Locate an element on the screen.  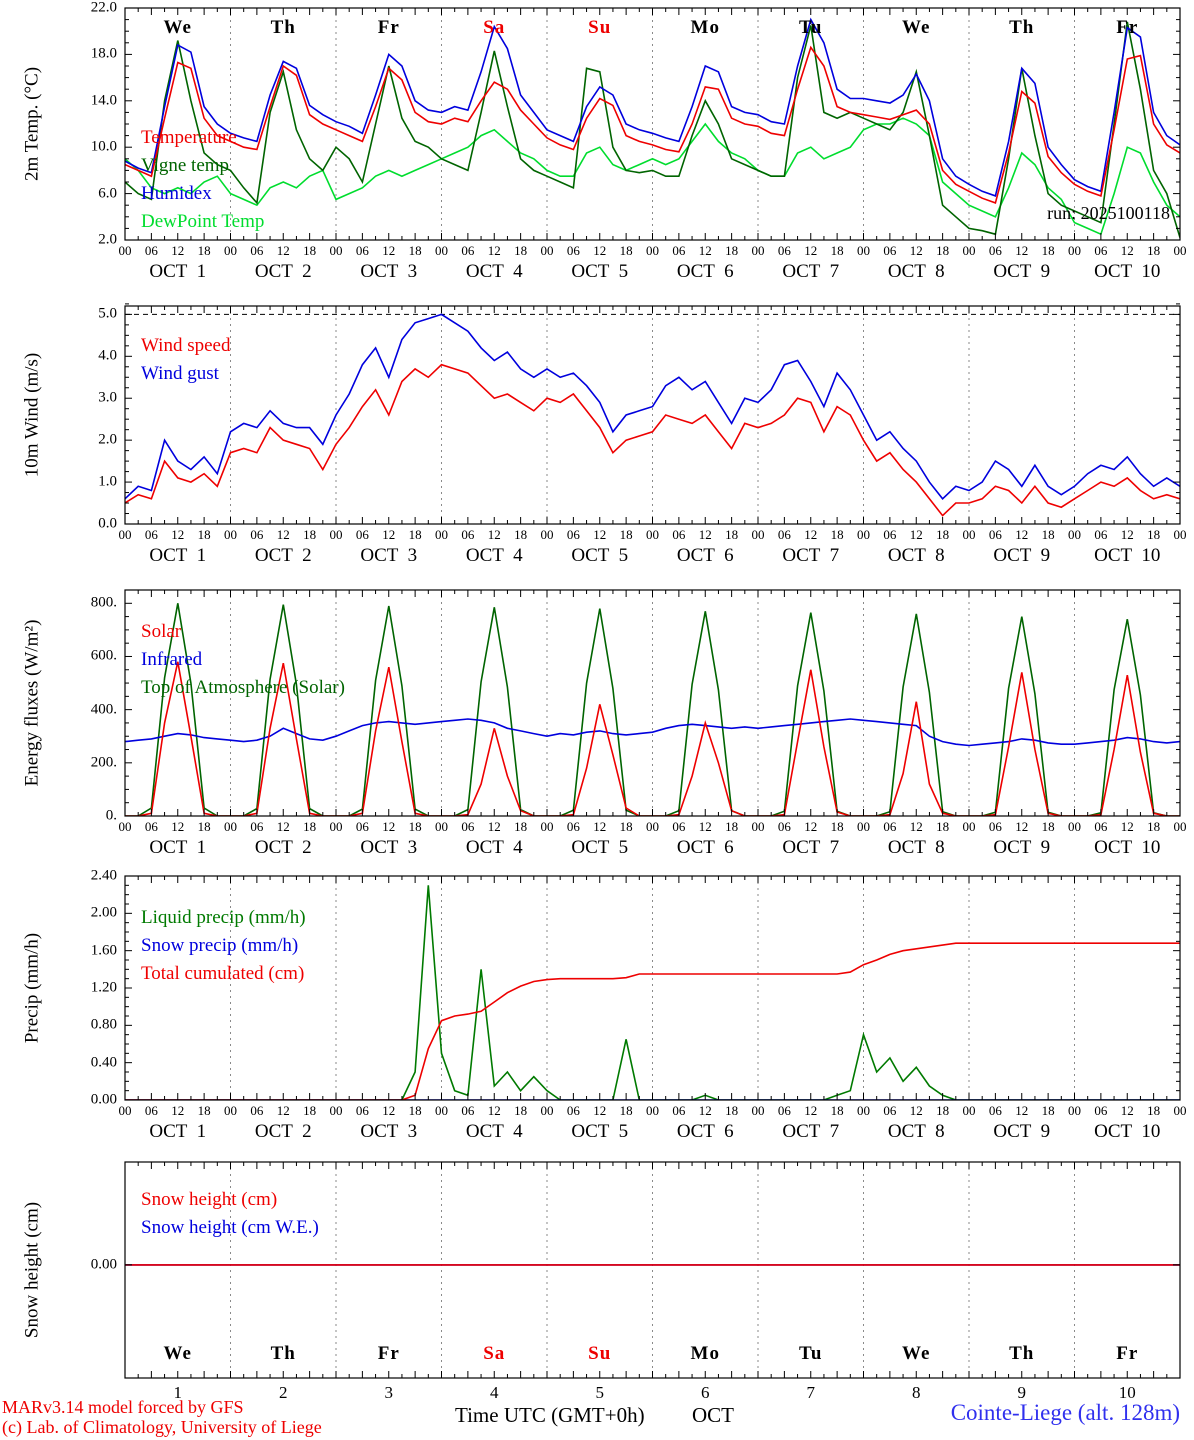
y-tick-label: 4.0 is located at coordinates (107, 355).